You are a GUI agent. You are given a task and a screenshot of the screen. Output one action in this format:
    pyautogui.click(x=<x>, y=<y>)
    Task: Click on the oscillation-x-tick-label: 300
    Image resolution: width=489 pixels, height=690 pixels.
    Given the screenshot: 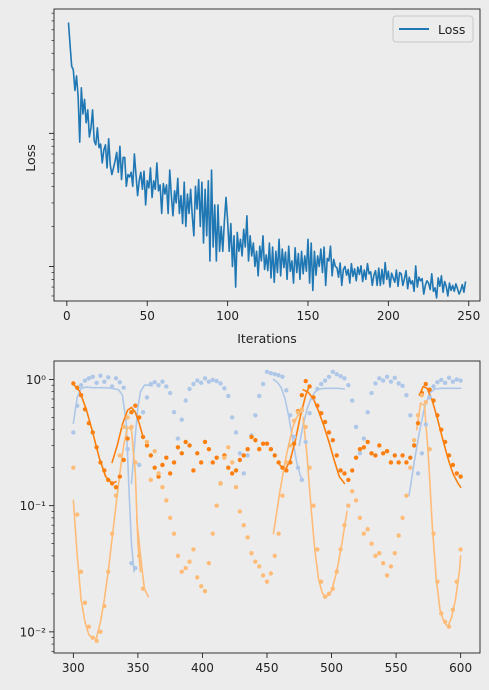 What is the action you would take?
    pyautogui.click(x=73, y=668)
    